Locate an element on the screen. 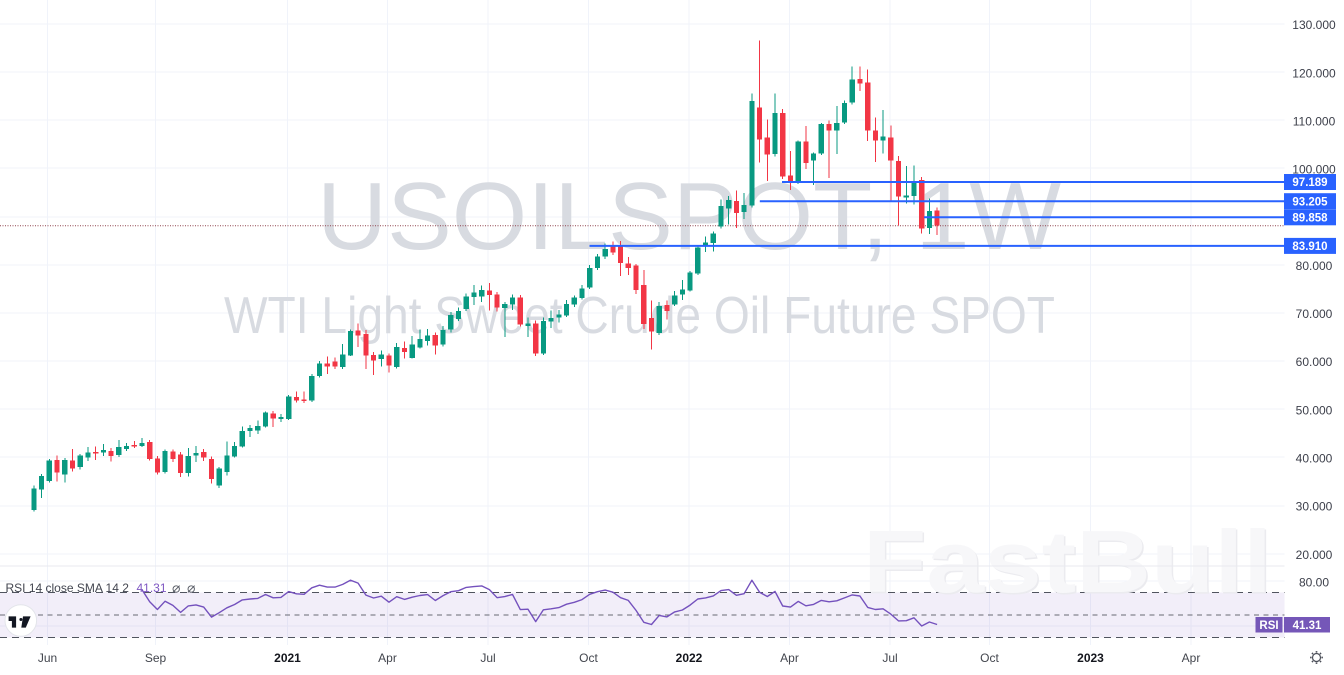 The width and height of the screenshot is (1344, 675). svg-text: FastBull is located at coordinates (1067, 561).